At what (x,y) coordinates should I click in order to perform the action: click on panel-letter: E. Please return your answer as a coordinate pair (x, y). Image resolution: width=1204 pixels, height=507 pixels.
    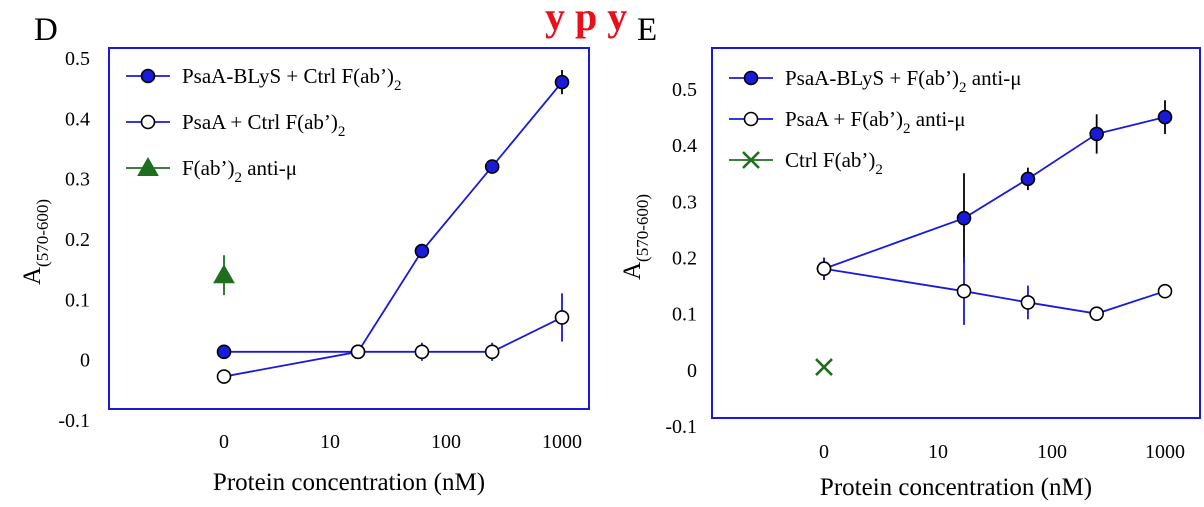
    Looking at the image, I should click on (647, 30).